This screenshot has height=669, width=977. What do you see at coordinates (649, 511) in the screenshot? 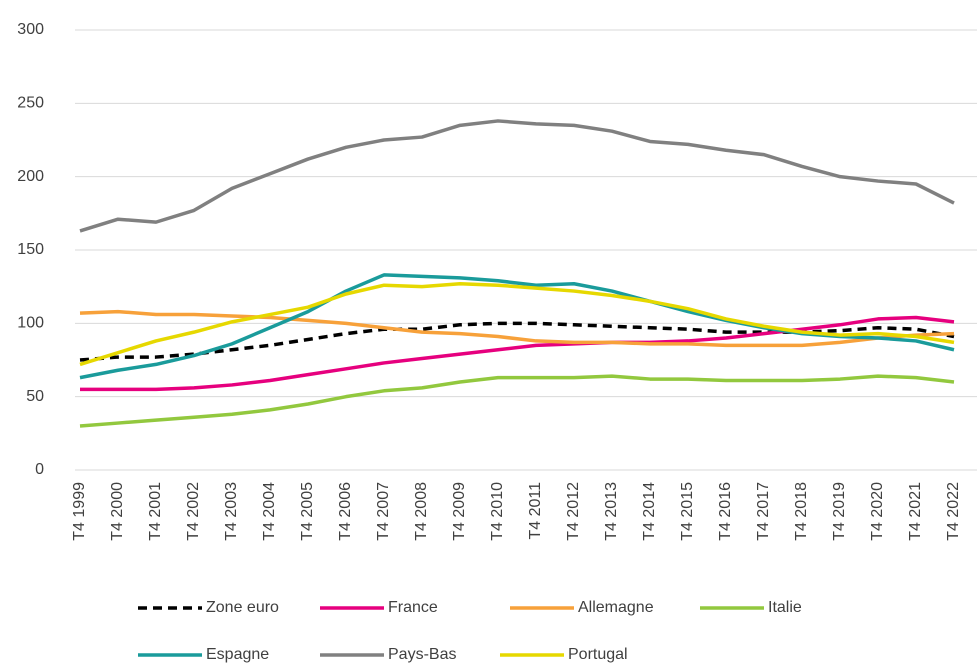
I see `x-tick-label: T4 2014` at bounding box center [649, 511].